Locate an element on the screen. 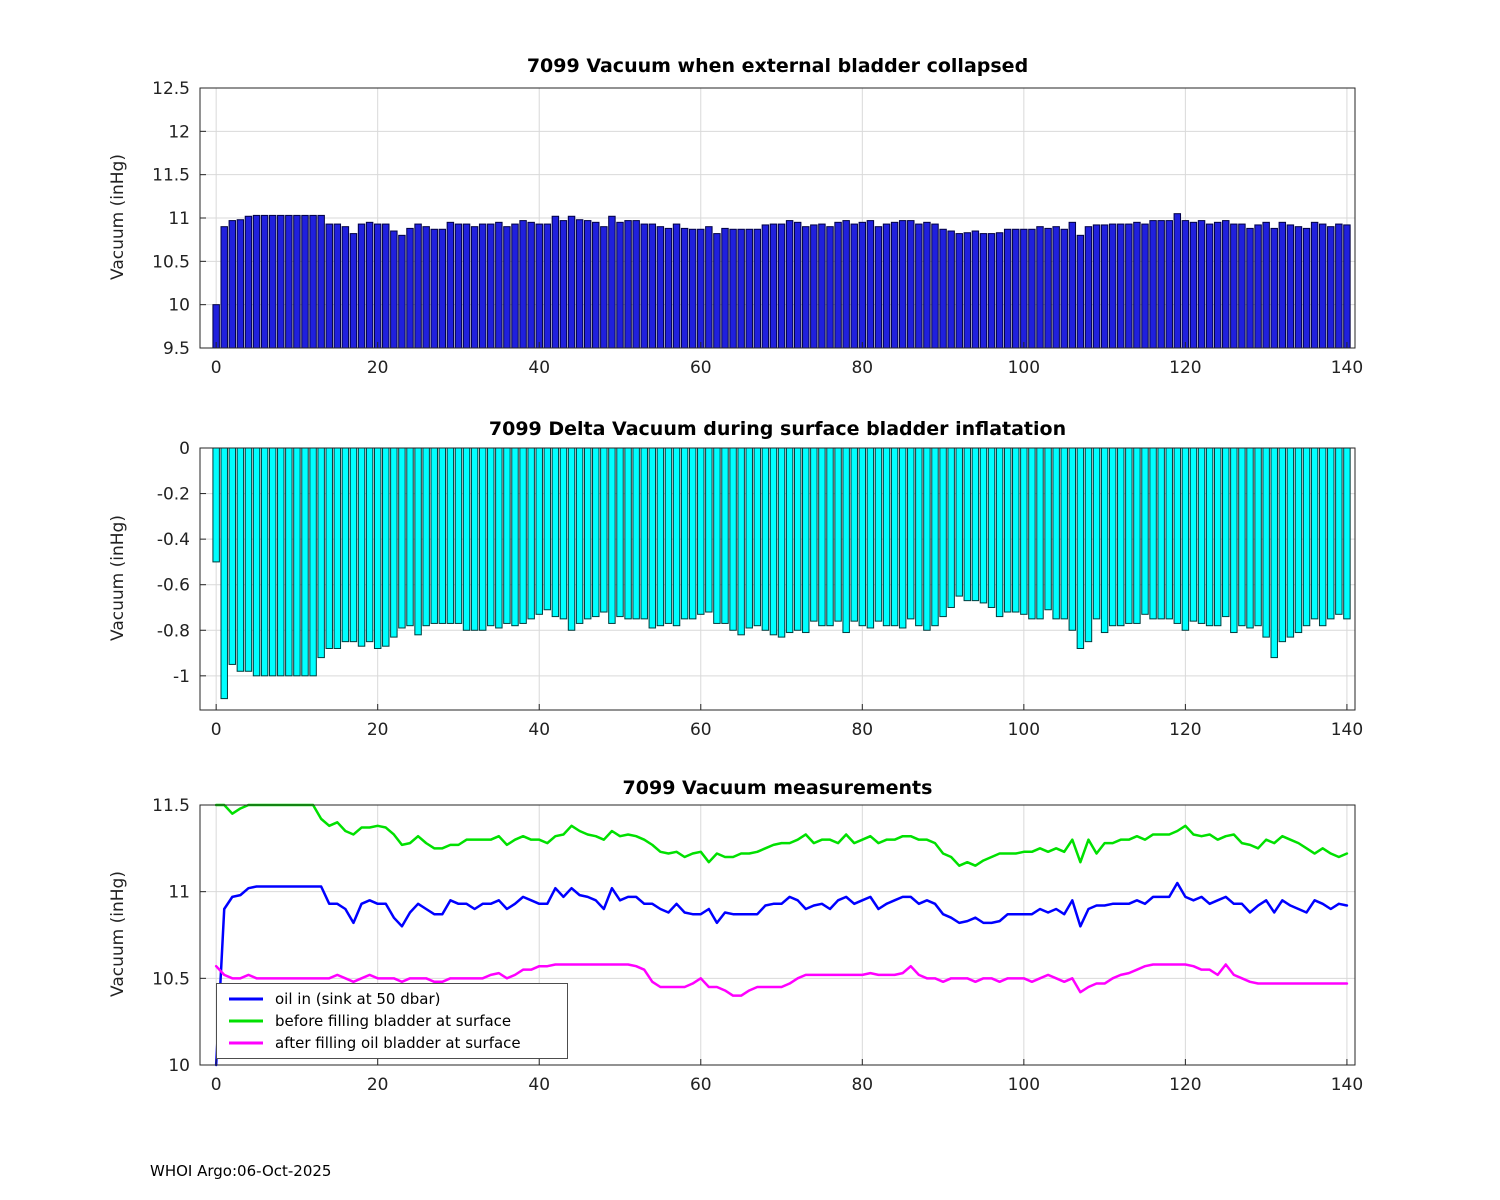 The width and height of the screenshot is (1500, 1200). svg-text: 12.5 is located at coordinates (171, 89).